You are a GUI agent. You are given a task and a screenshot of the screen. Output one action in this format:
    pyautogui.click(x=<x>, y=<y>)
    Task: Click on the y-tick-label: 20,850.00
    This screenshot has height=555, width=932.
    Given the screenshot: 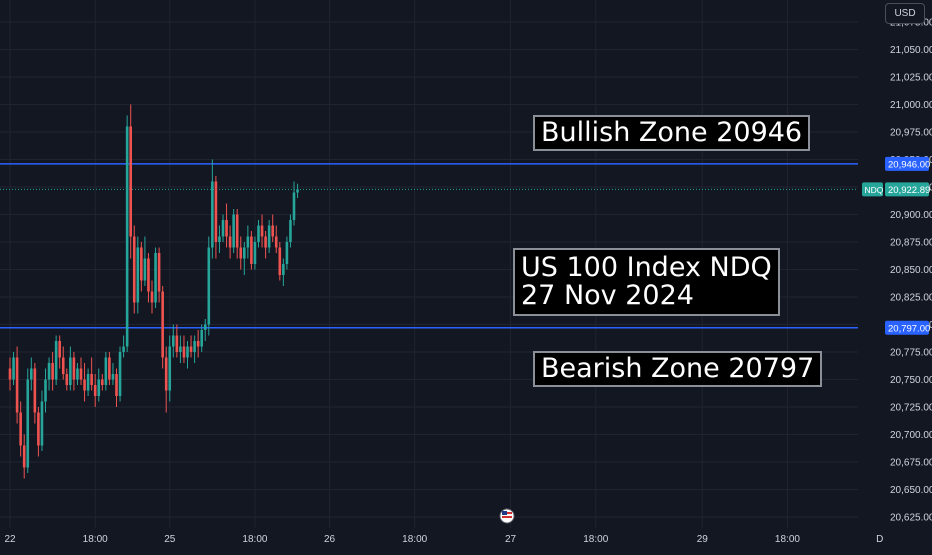 What is the action you would take?
    pyautogui.click(x=911, y=270)
    